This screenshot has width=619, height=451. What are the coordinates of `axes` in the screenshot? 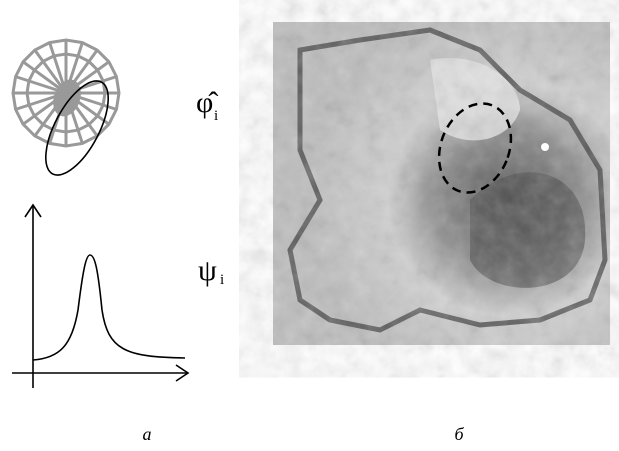 It's located at (101, 295).